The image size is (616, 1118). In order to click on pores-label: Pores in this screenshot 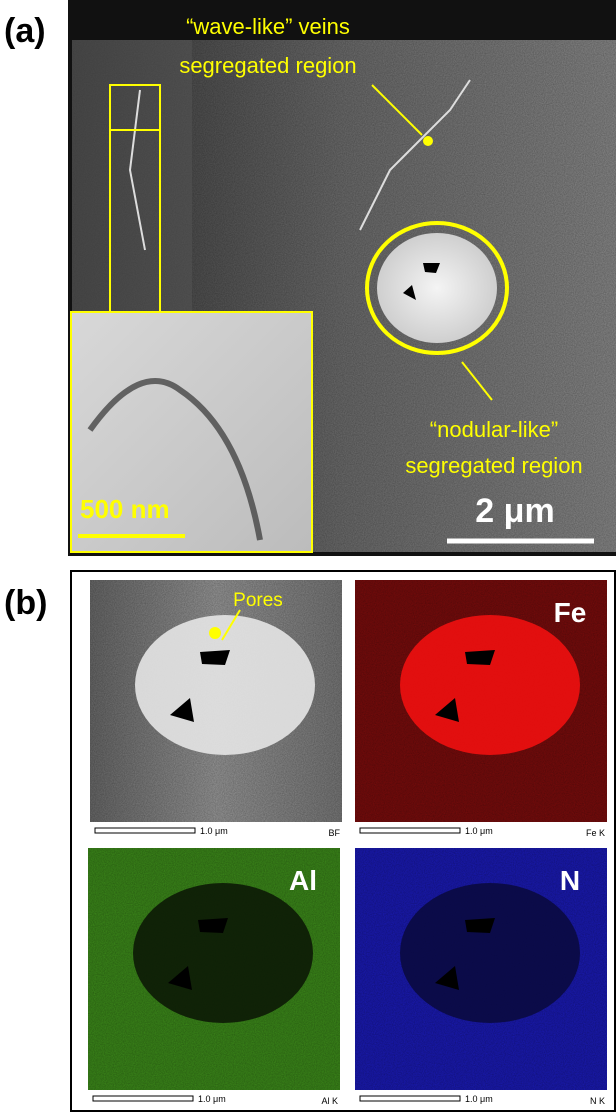, I will do `click(258, 600)`.